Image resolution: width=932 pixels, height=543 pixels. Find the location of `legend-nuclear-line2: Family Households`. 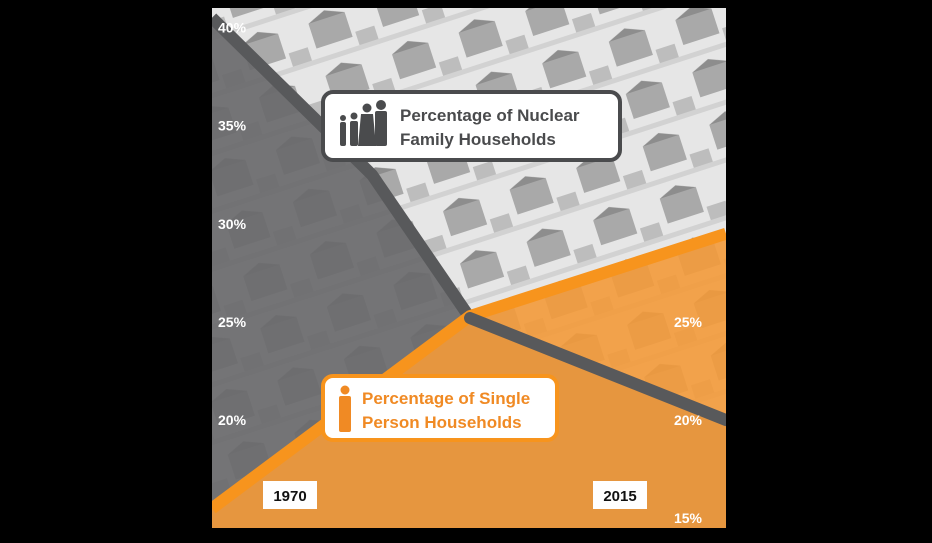

legend-nuclear-line2: Family Households is located at coordinates (478, 139).